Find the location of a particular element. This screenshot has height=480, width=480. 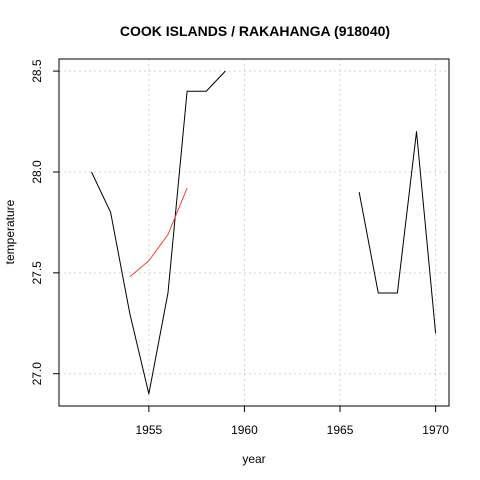

x-tick-label: 1970 is located at coordinates (435, 430).